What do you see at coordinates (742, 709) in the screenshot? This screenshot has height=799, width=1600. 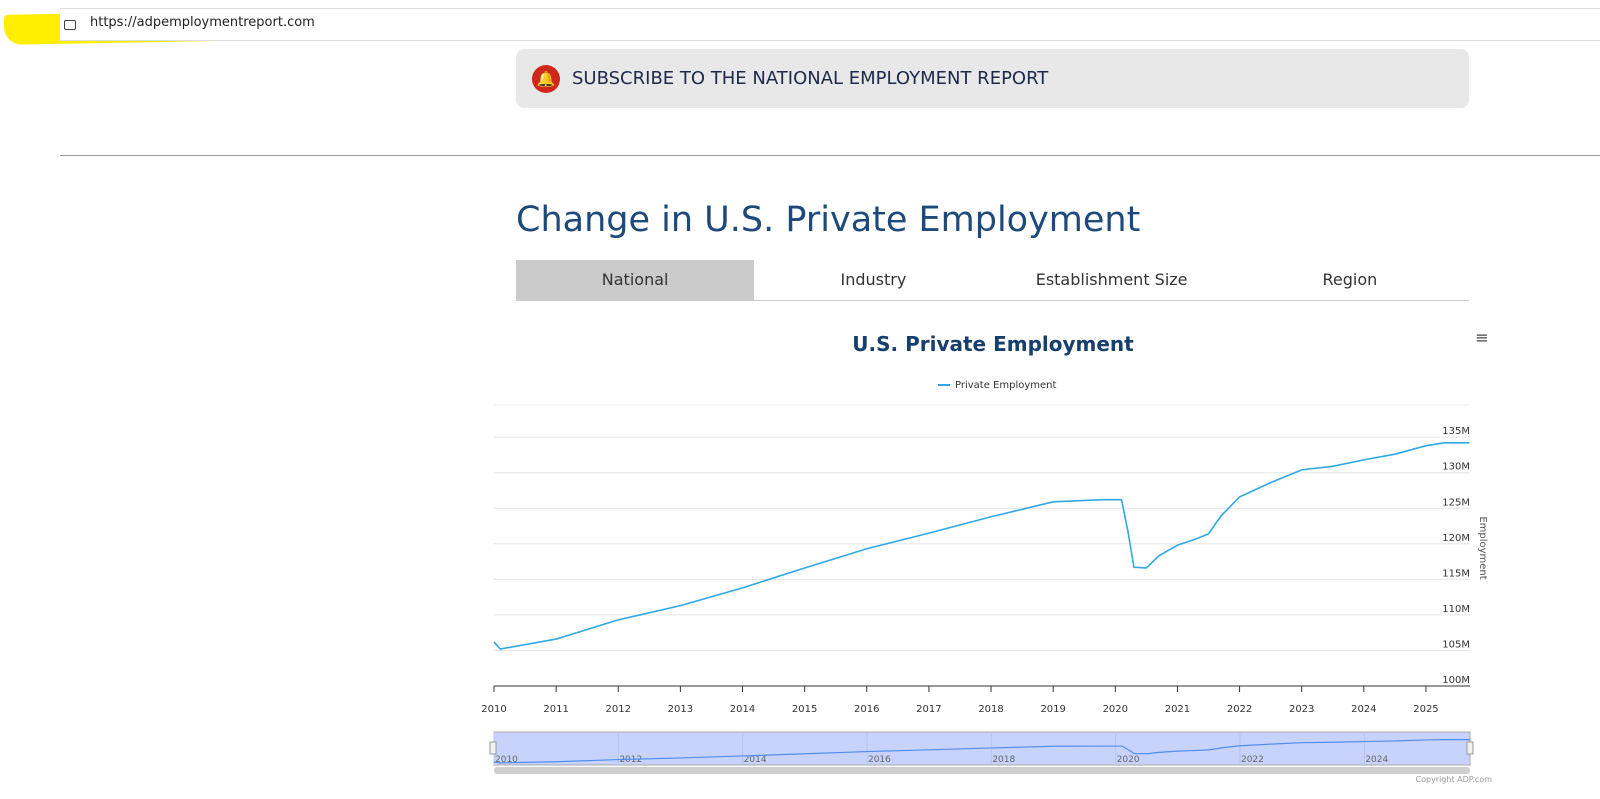 I see `x-tick-label: 2014` at bounding box center [742, 709].